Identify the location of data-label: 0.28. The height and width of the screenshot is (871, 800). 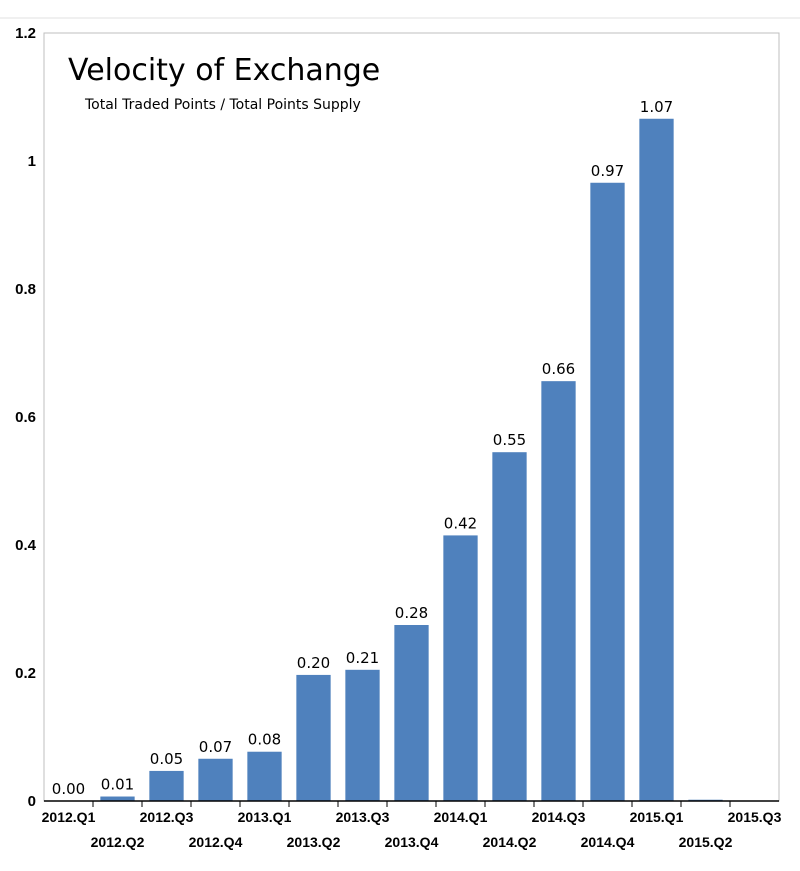
(411, 613).